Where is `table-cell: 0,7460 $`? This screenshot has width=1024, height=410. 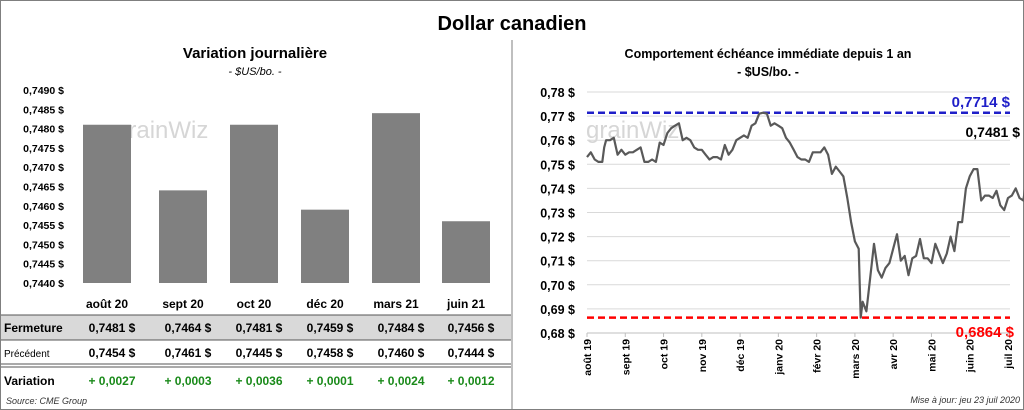 table-cell: 0,7460 $ is located at coordinates (401, 353).